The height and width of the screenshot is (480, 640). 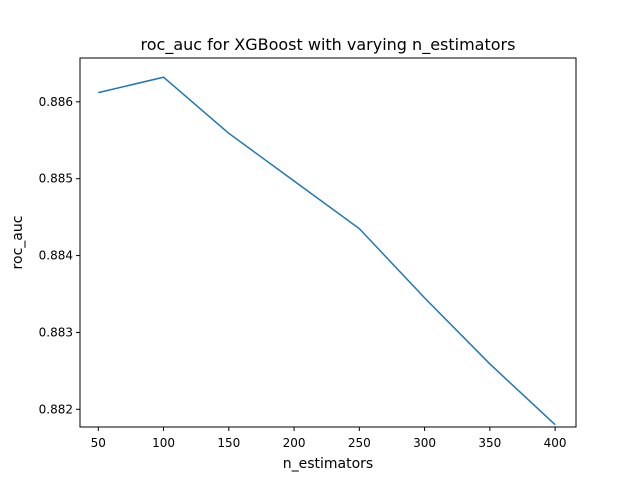 What do you see at coordinates (555, 443) in the screenshot?
I see `x-tick-label: 400` at bounding box center [555, 443].